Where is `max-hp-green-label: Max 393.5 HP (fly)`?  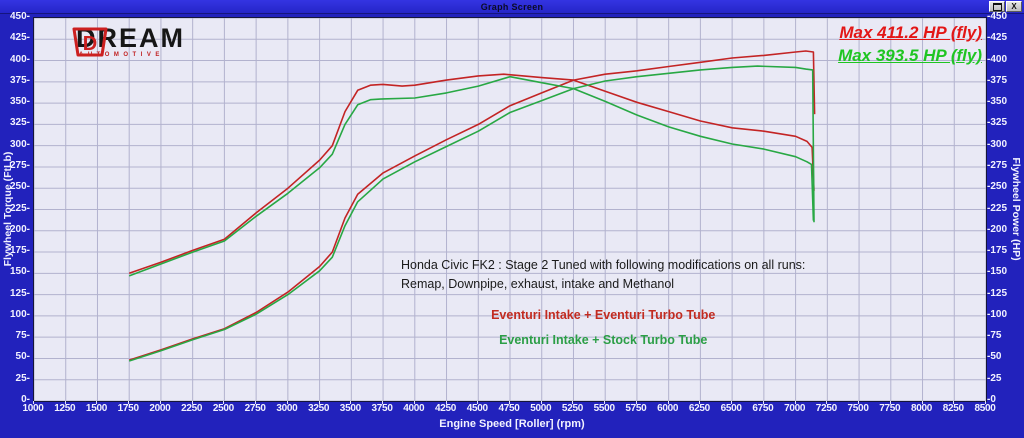
max-hp-green-label: Max 393.5 HP (fly) is located at coordinates (910, 55).